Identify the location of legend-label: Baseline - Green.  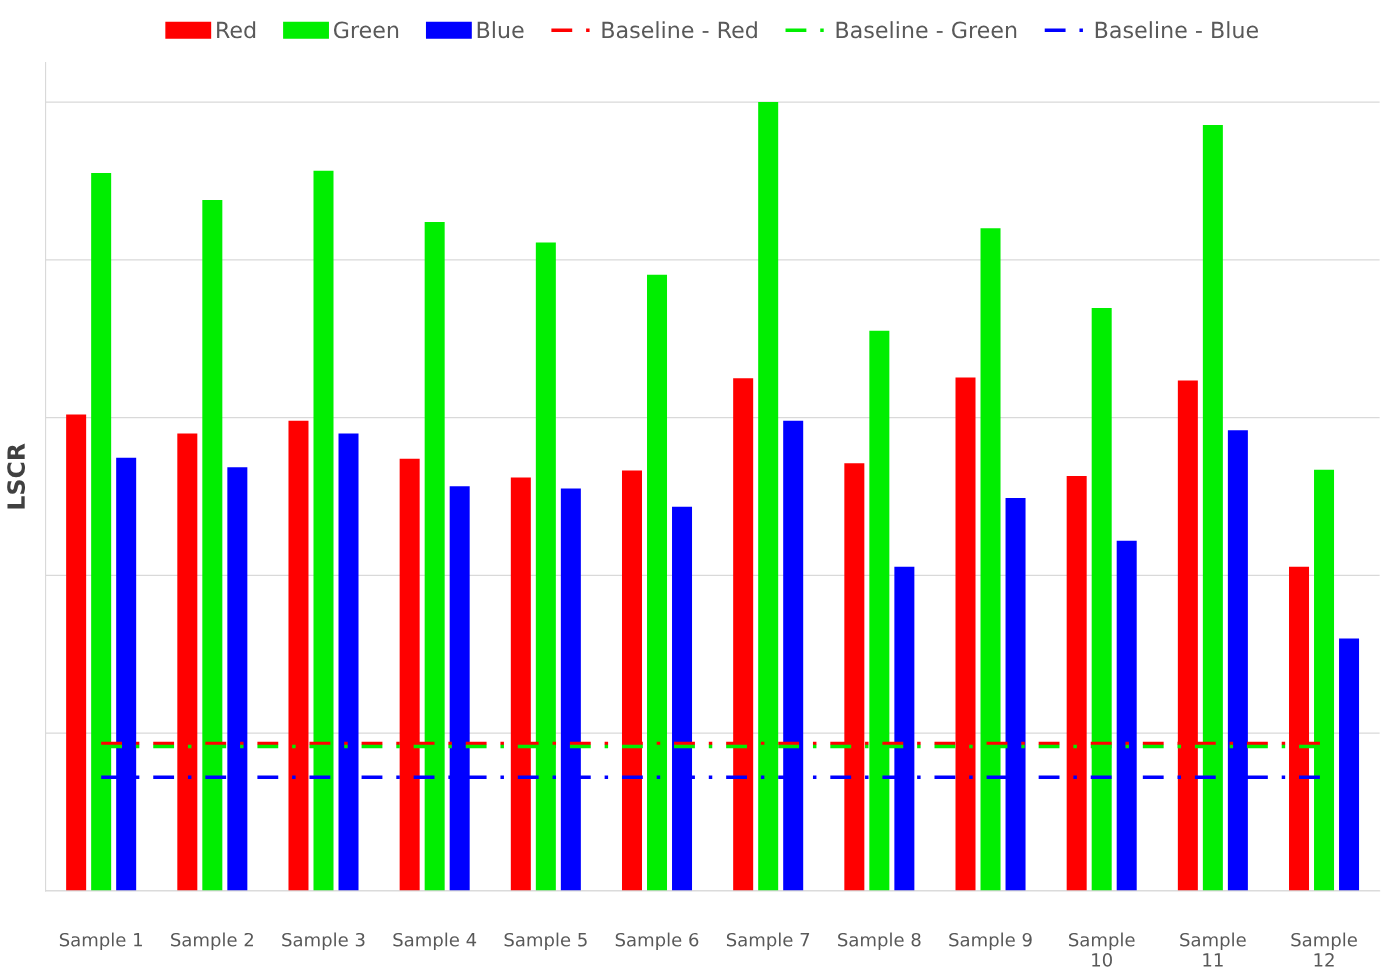
(926, 30).